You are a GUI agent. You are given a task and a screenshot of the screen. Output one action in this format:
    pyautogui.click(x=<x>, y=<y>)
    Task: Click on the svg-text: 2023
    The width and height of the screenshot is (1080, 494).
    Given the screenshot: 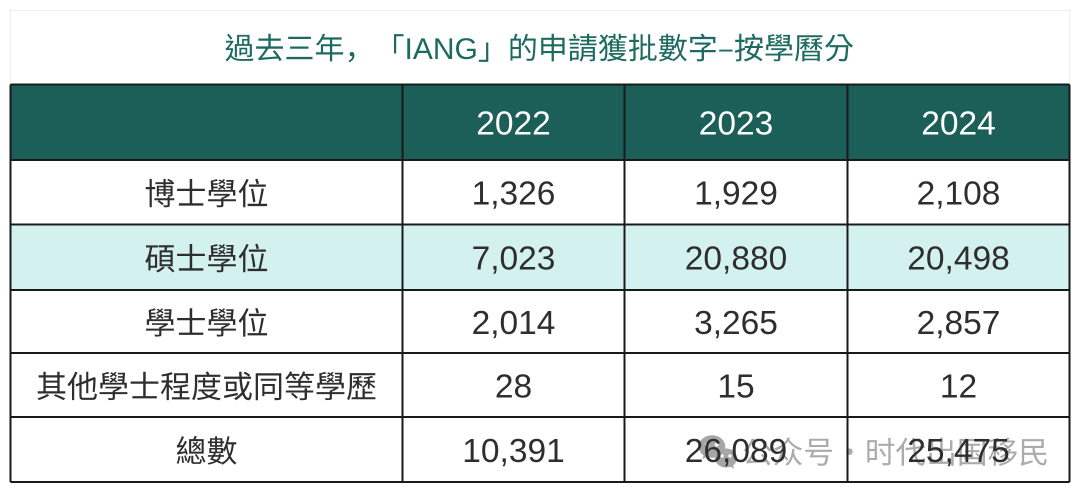 What is the action you would take?
    pyautogui.click(x=736, y=124)
    